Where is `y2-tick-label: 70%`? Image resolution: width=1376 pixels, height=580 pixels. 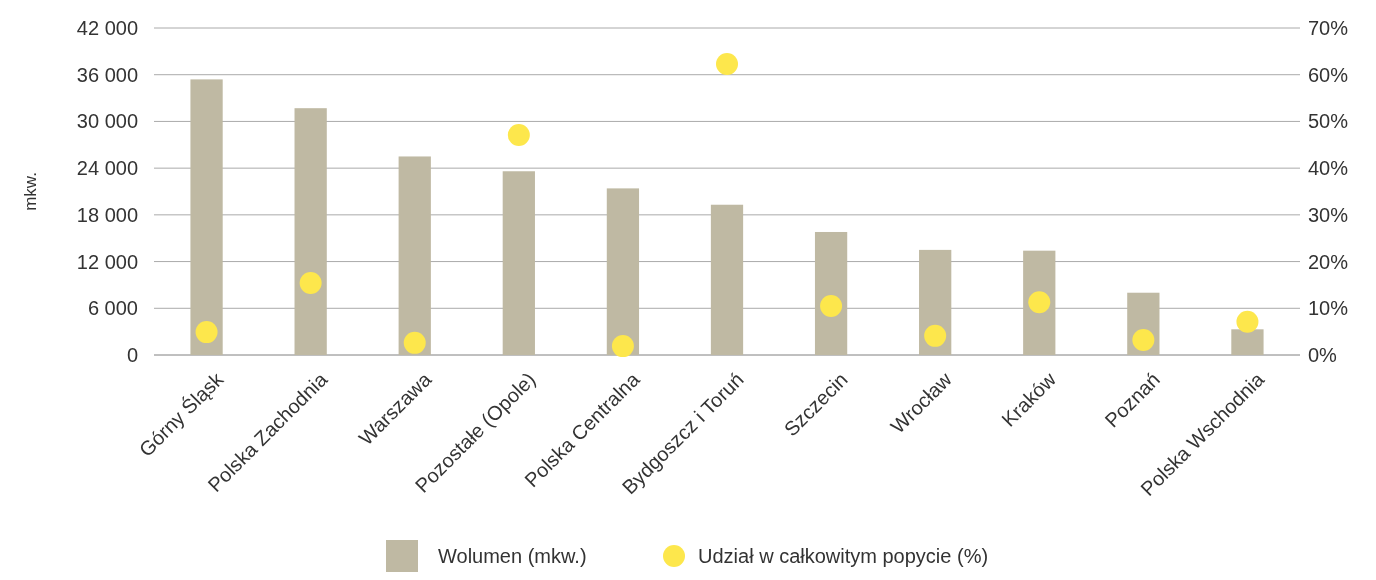
y2-tick-label: 70% is located at coordinates (1328, 28).